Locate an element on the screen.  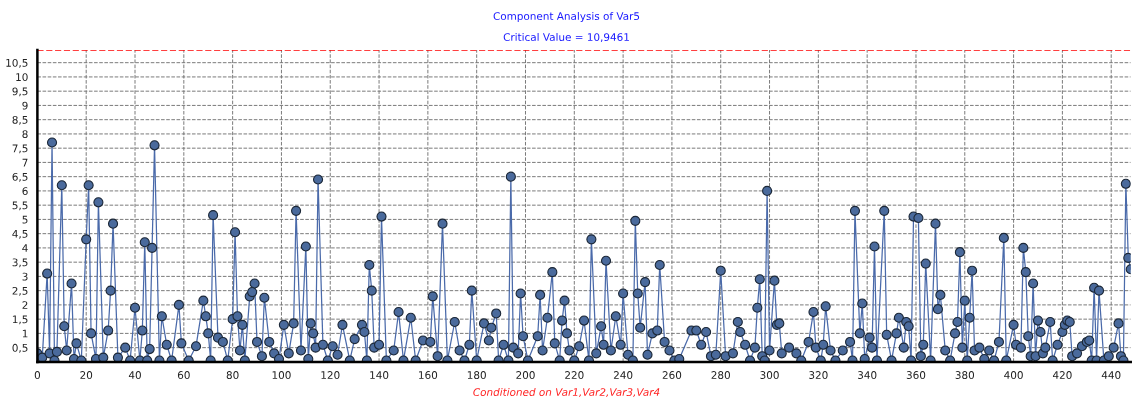
x-tick-label: 380 is located at coordinates (965, 375).